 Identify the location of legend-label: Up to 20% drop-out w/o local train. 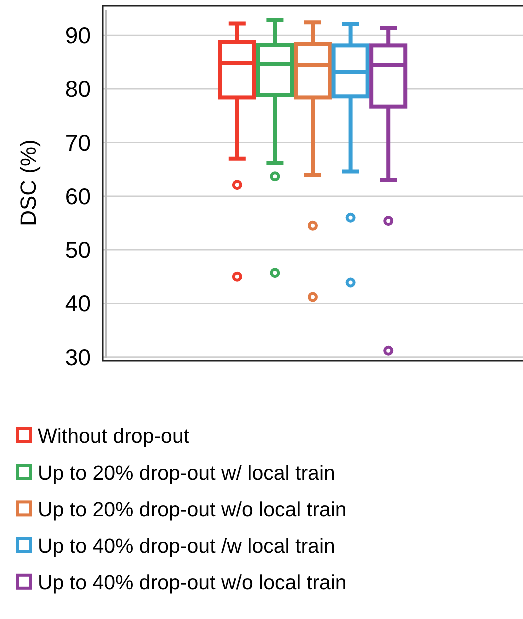
(192, 510).